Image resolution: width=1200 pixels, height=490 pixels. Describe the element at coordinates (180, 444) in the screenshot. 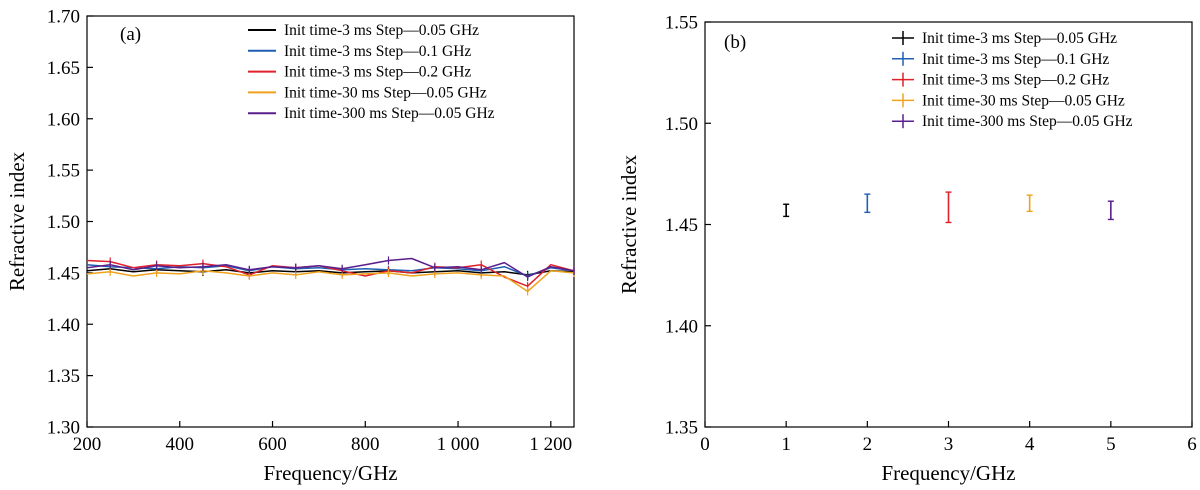

I see `x-tick-label: 400` at that location.